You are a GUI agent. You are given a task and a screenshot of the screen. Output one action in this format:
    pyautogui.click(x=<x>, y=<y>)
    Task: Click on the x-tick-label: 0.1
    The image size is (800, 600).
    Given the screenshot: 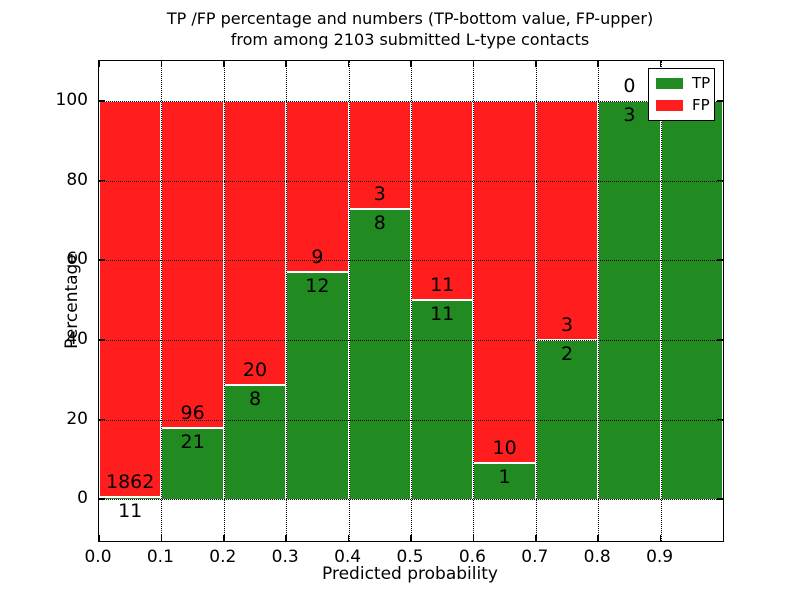 What is the action you would take?
    pyautogui.click(x=160, y=557)
    